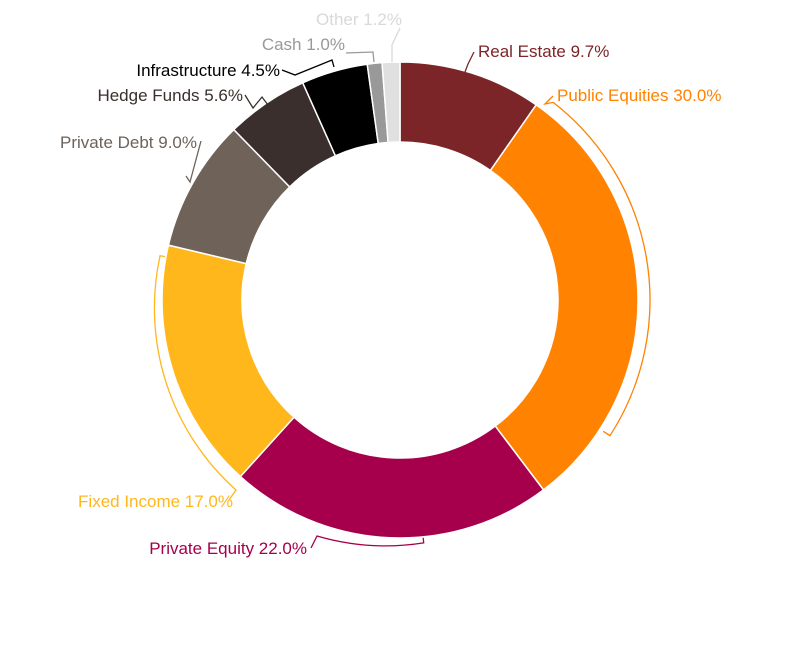 The height and width of the screenshot is (650, 786). Describe the element at coordinates (359, 19) in the screenshot. I see `data-label: Other 1.2%` at that location.